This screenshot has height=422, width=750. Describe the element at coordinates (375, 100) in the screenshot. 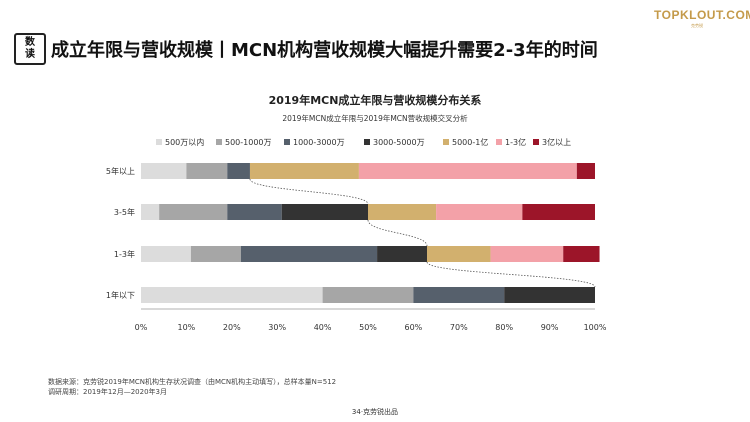

I see `chart-title: 2019年MCN成立年限与营收规模分布关系` at that location.